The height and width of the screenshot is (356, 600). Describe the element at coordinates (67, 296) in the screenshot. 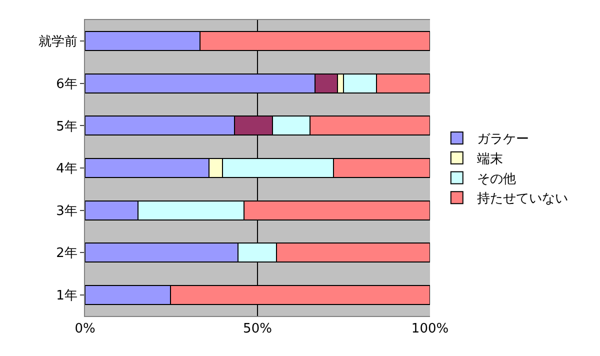

I see `y-tick-label: 1年` at that location.